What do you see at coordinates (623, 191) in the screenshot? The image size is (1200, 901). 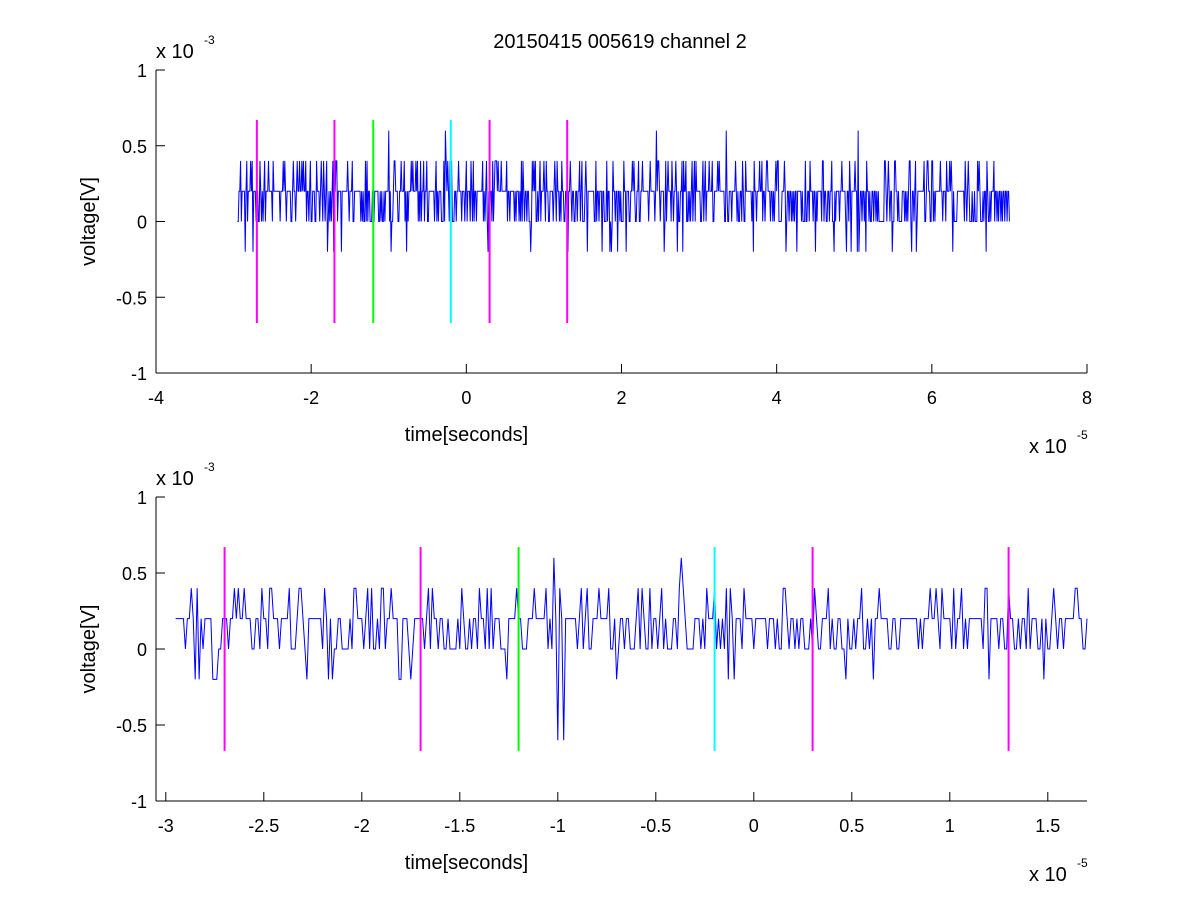 I see `signal-trace-line` at bounding box center [623, 191].